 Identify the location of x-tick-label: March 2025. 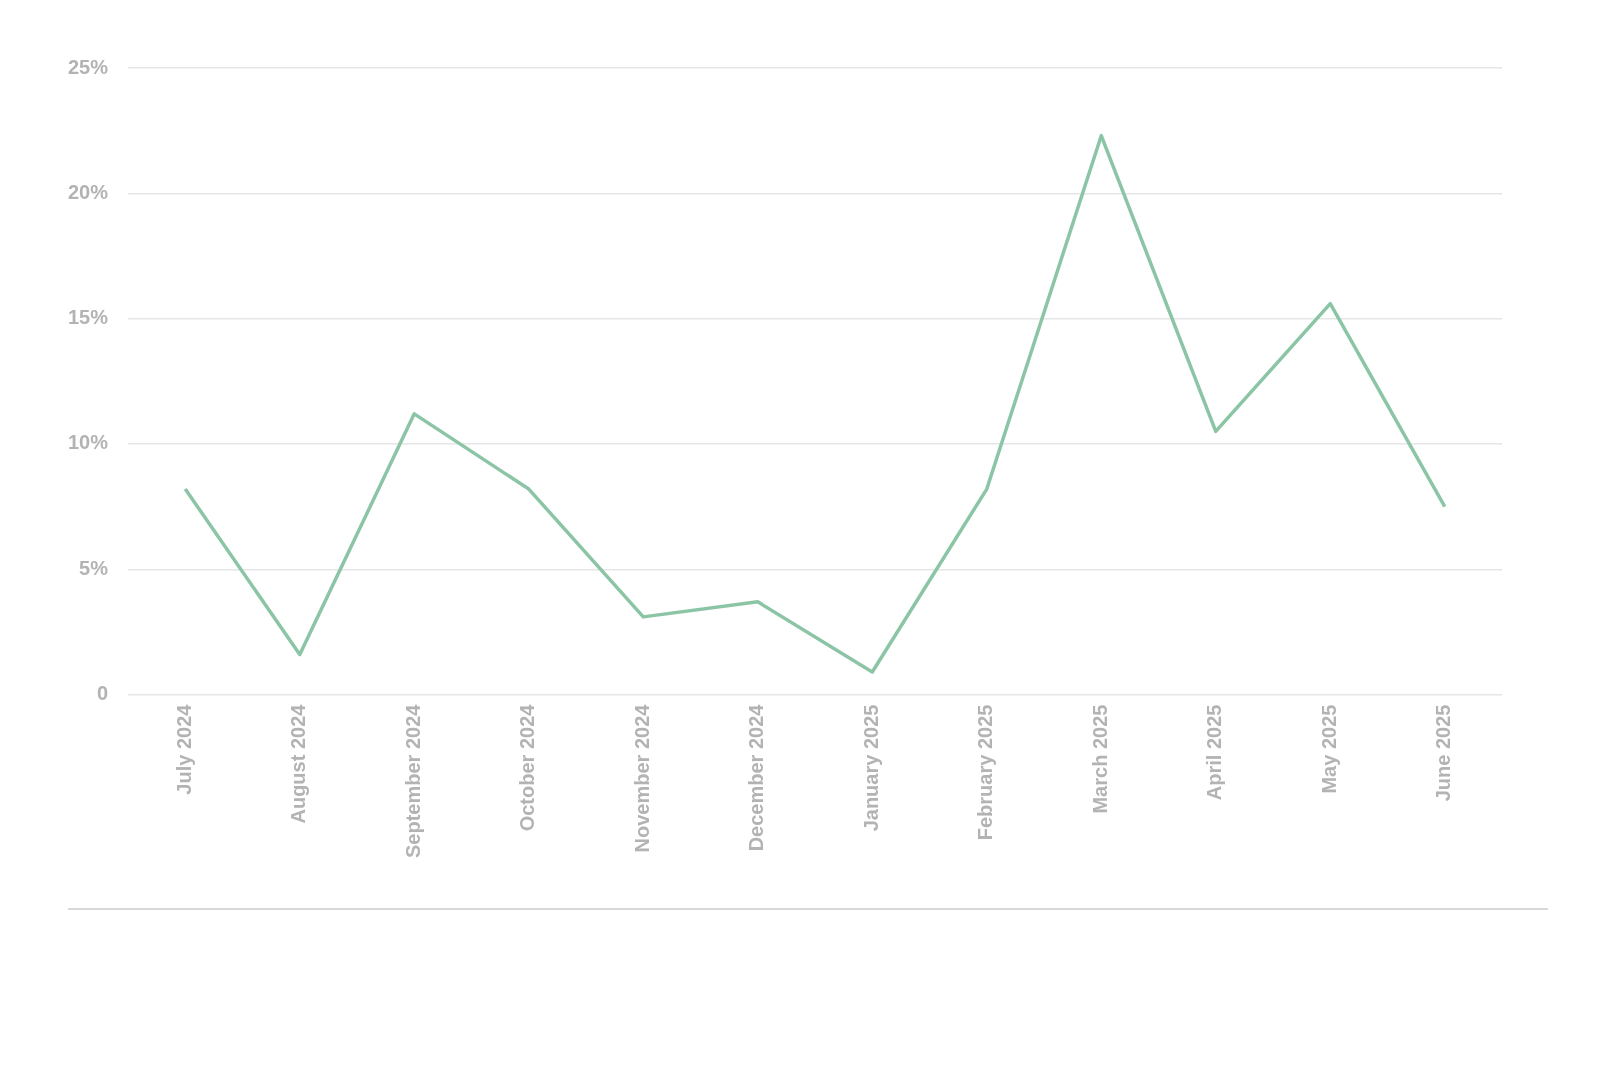
(1099, 759).